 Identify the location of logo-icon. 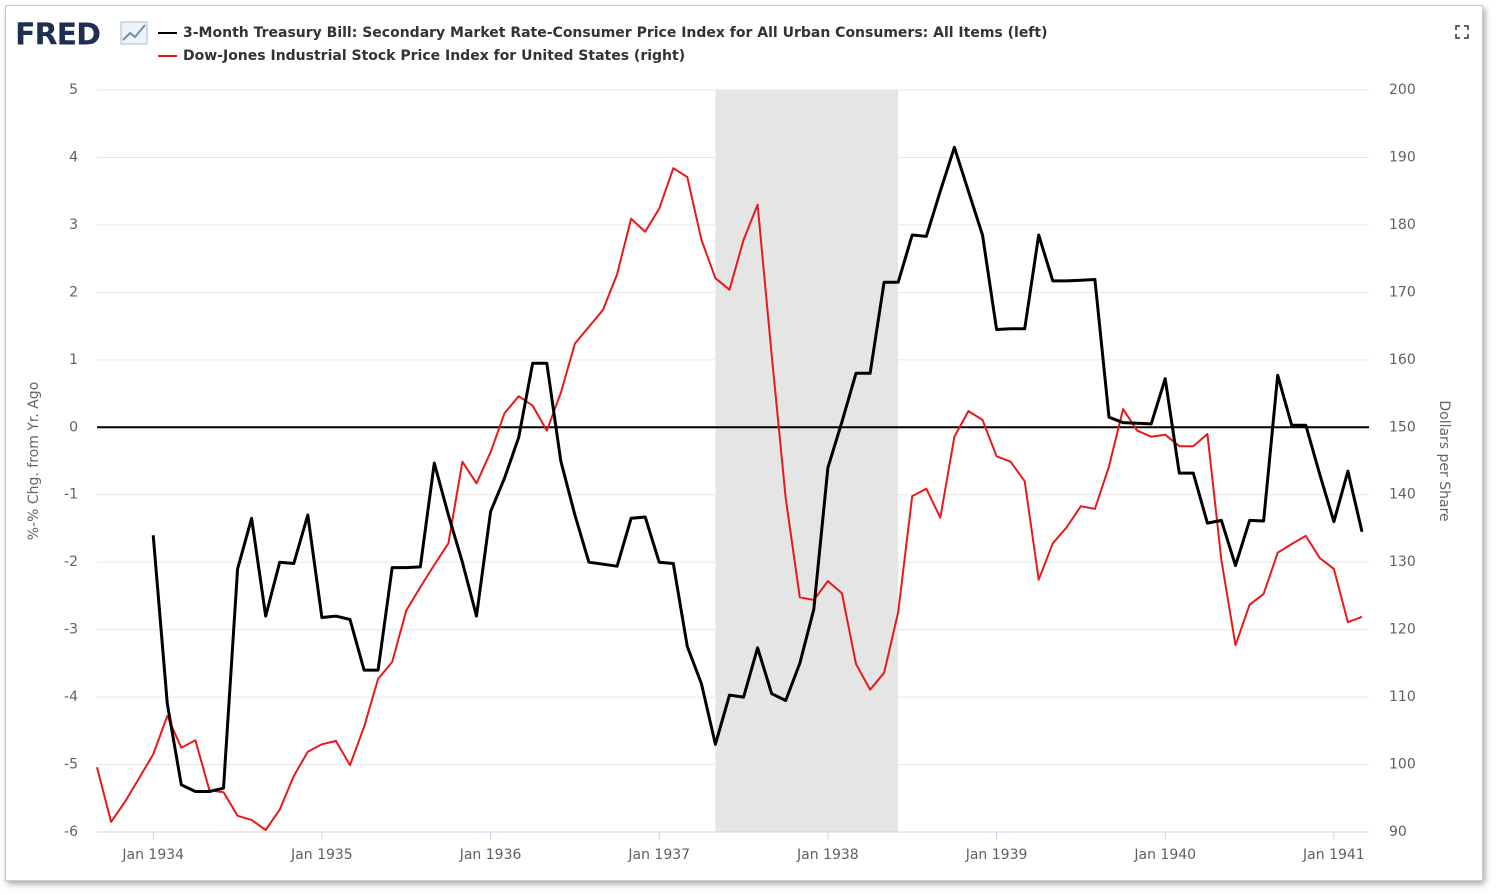
(134, 33).